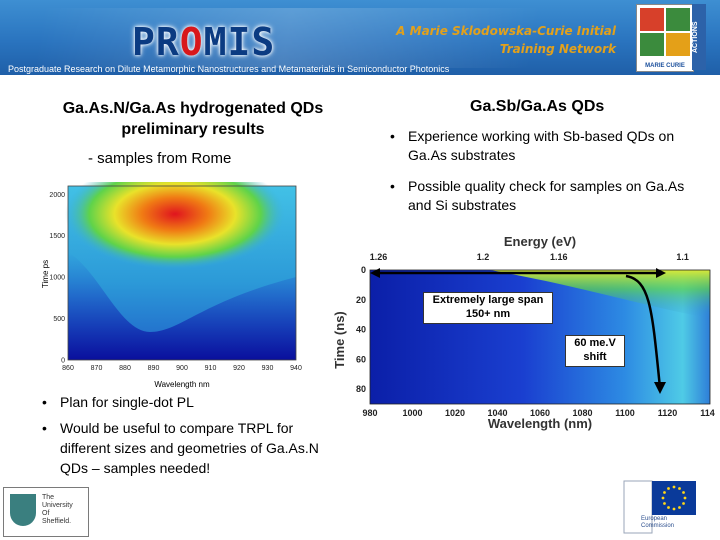  I want to click on x-tick-label: 1080, so click(582, 413).